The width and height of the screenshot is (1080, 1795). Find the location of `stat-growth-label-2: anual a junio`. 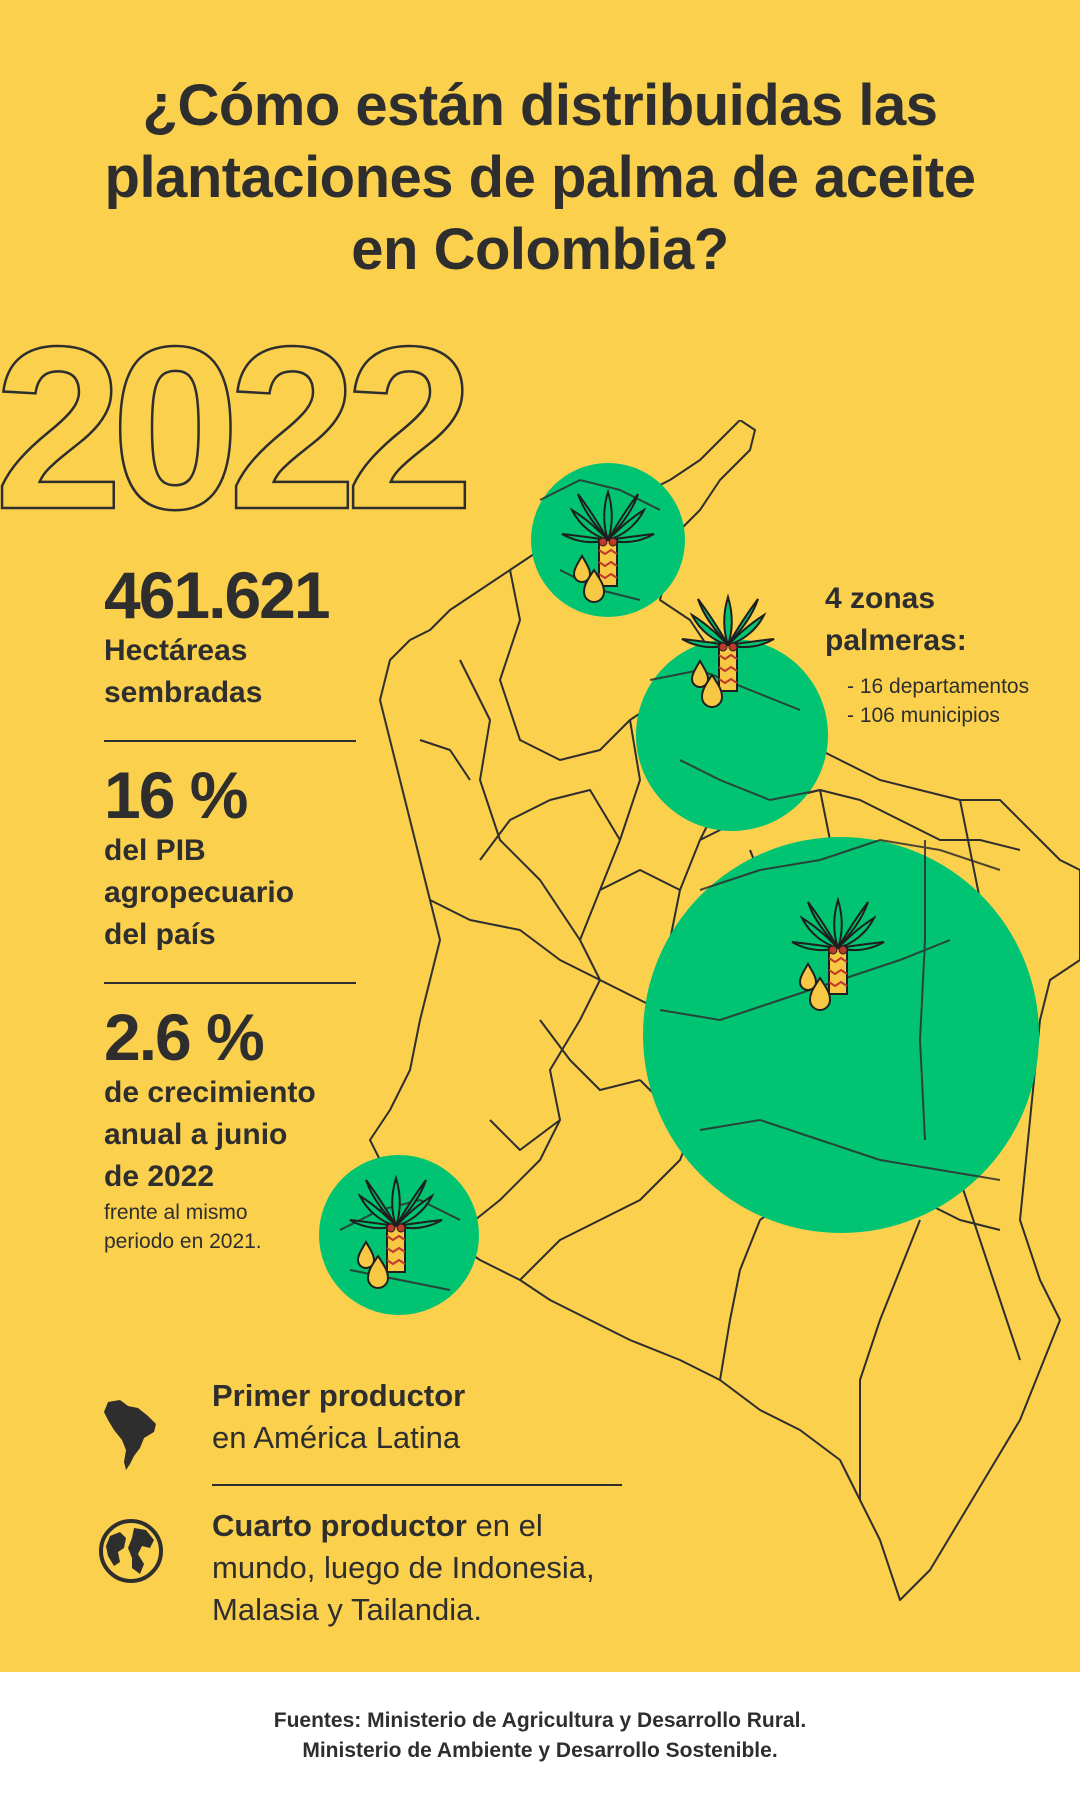

stat-growth-label-2: anual a junio is located at coordinates (196, 1134).